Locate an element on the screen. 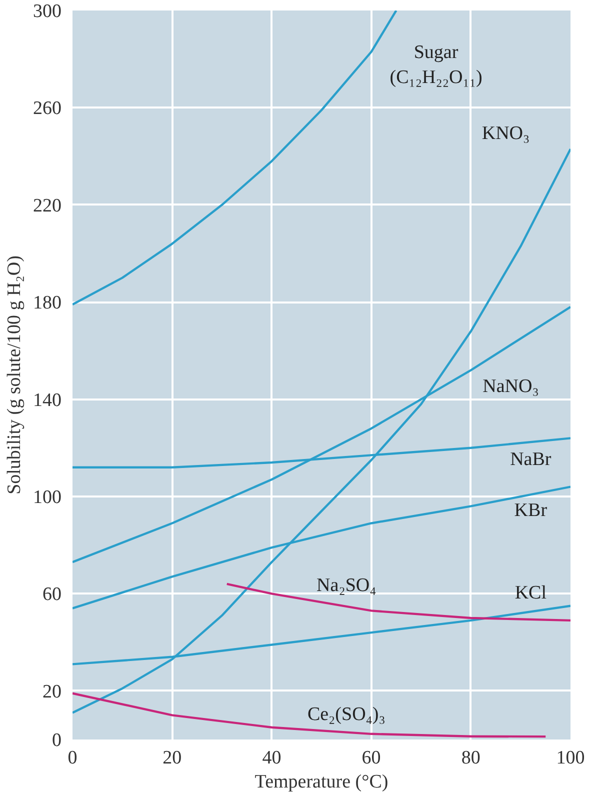 The width and height of the screenshot is (610, 801). line-series is located at coordinates (309, 715).